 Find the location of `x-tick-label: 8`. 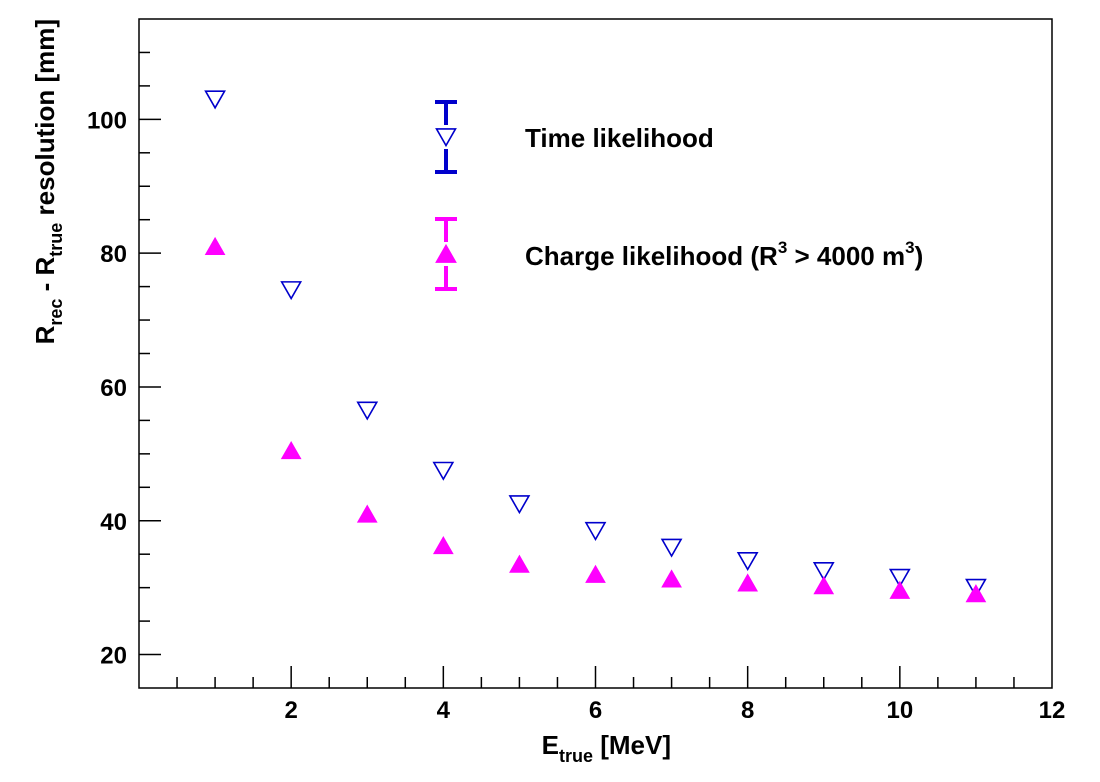

x-tick-label: 8 is located at coordinates (747, 710).